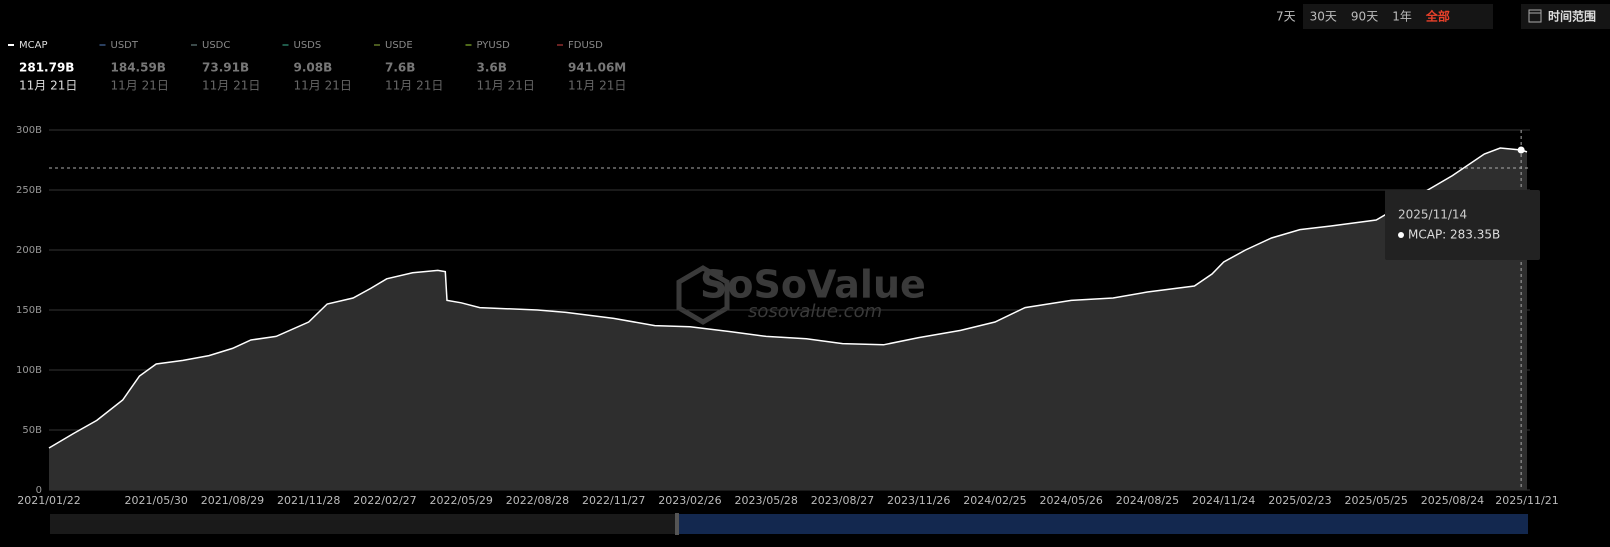 The height and width of the screenshot is (547, 1610). What do you see at coordinates (537, 500) in the screenshot?
I see `x-tick-label: 2022/08/28` at bounding box center [537, 500].